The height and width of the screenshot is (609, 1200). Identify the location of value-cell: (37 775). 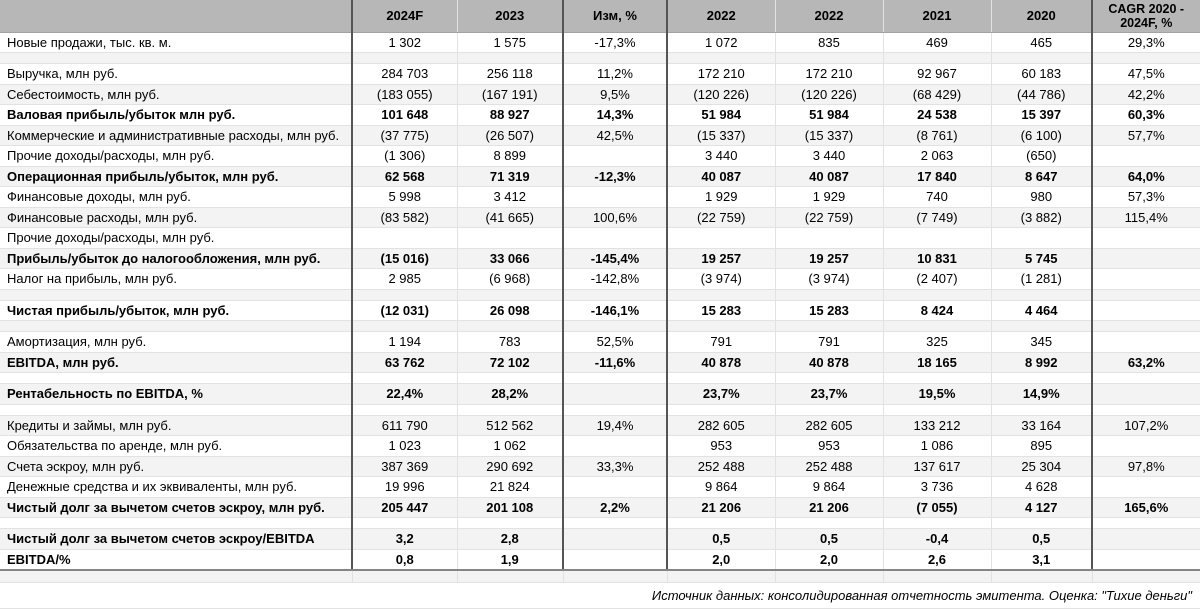
(405, 135).